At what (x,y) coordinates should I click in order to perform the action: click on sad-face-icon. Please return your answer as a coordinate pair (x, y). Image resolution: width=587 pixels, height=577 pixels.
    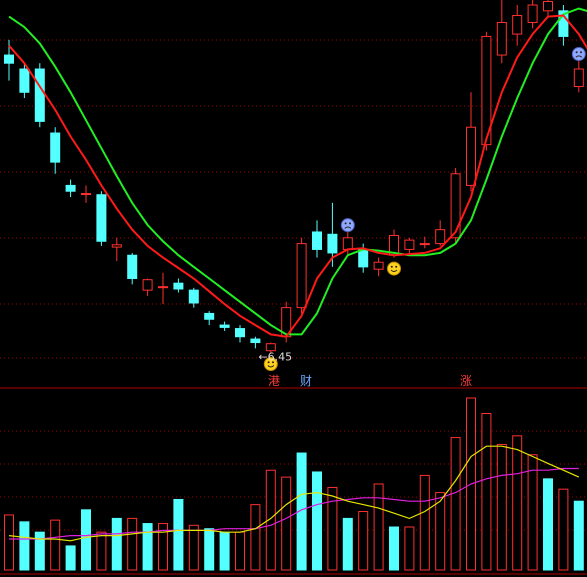
    Looking at the image, I should click on (347, 225).